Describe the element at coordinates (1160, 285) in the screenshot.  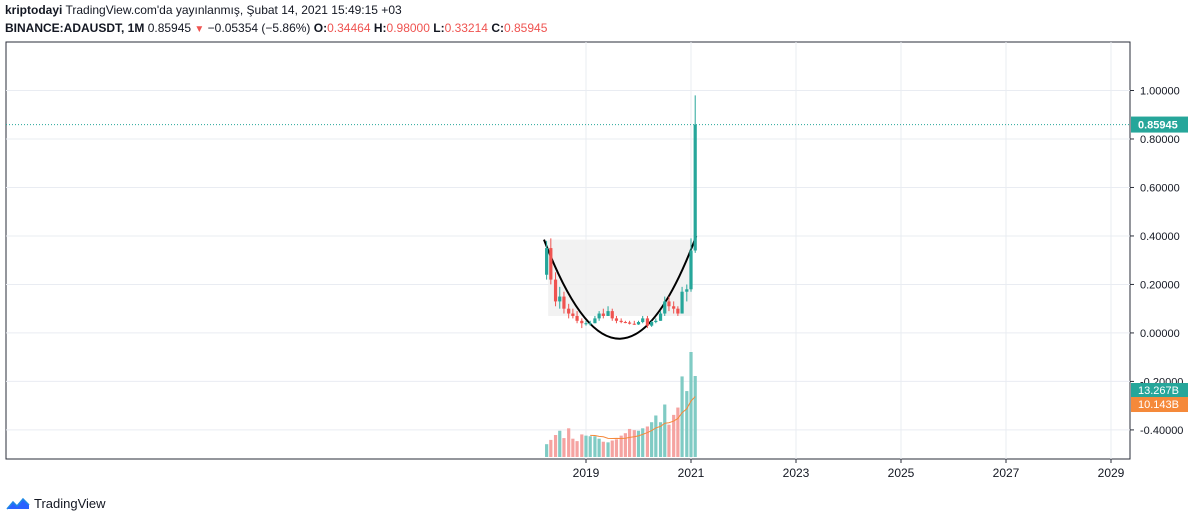
I see `price-axis-label: 0.20000` at that location.